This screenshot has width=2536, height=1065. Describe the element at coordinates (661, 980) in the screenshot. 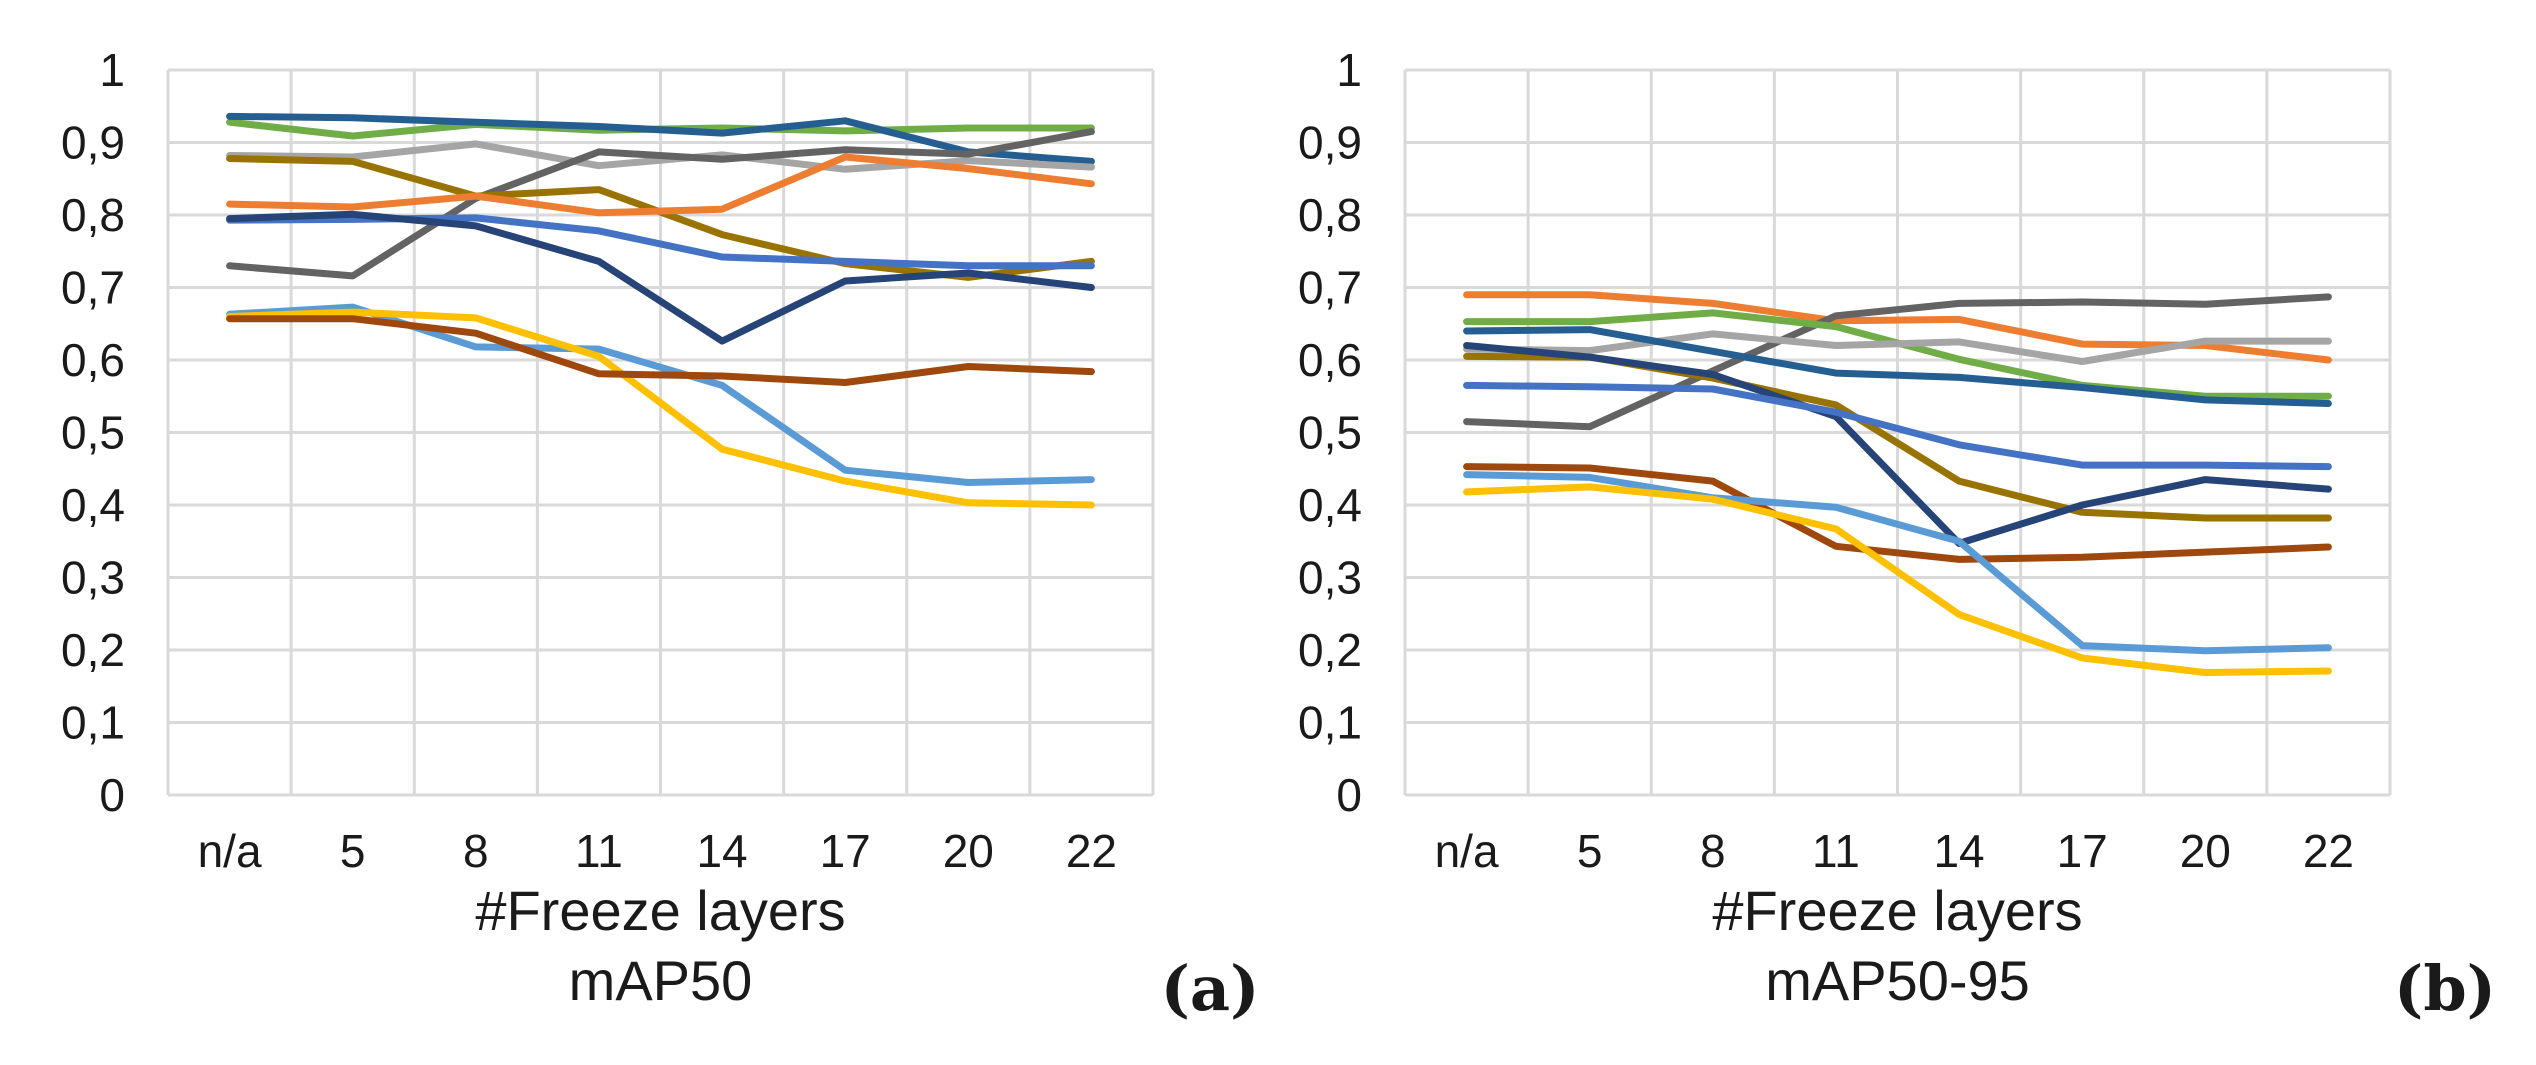

I see `chart-title: mAP50` at that location.